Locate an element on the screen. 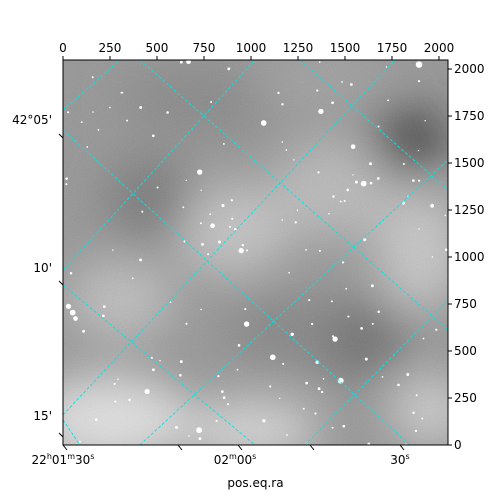 The image size is (500, 500). ra-tick-label: 30s is located at coordinates (399, 459).